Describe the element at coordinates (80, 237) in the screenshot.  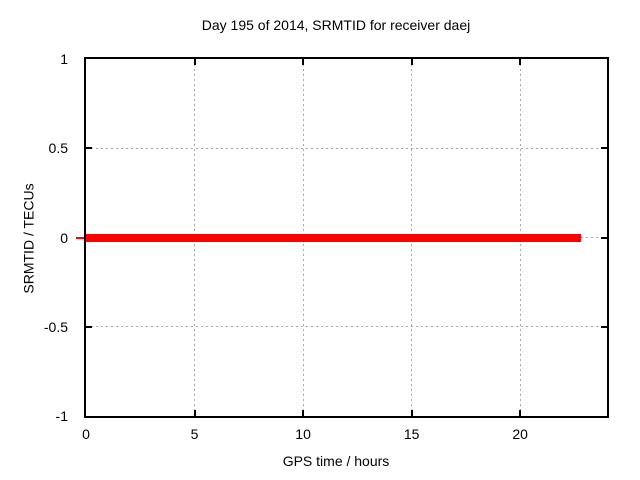
I see `series-line-overhang` at that location.